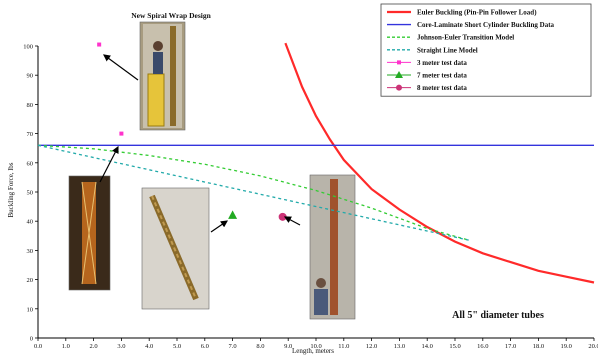 The image size is (598, 358). What do you see at coordinates (38, 346) in the screenshot?
I see `x-tick-label: 0.0` at bounding box center [38, 346].